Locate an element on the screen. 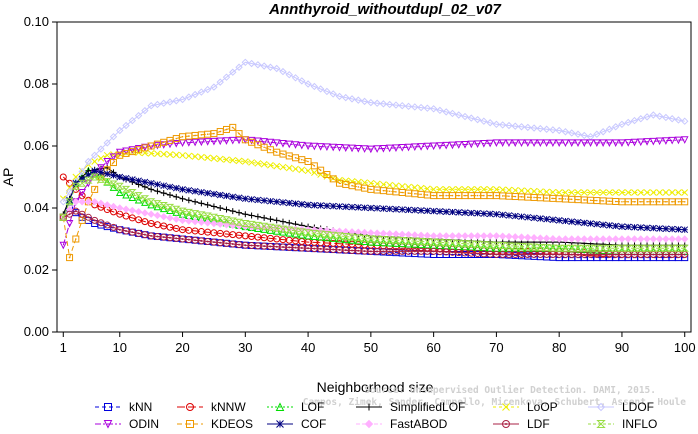 This screenshot has height=434, width=698. x-tick-label: 40 is located at coordinates (308, 347).